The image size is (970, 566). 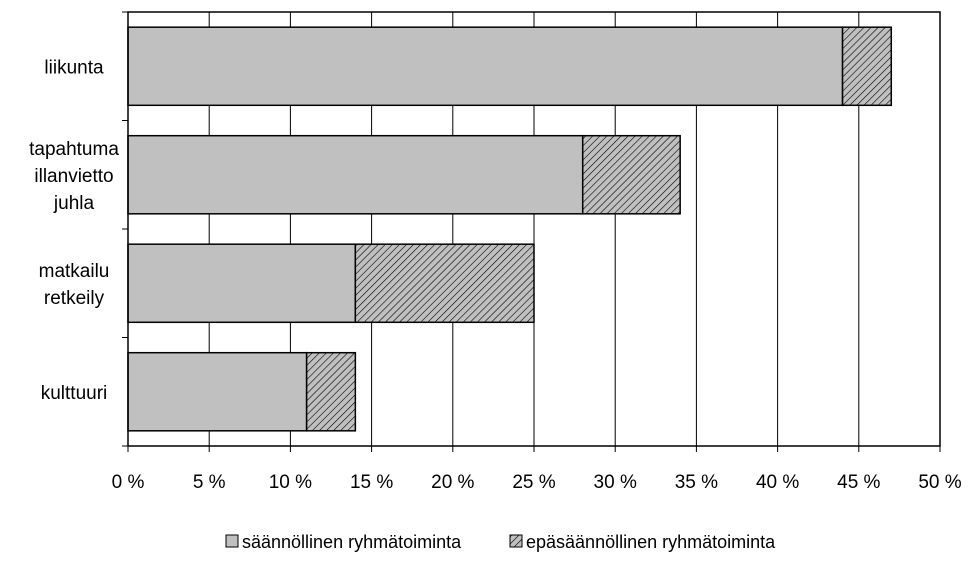 I want to click on legend-swatch-irregular, so click(x=516, y=541).